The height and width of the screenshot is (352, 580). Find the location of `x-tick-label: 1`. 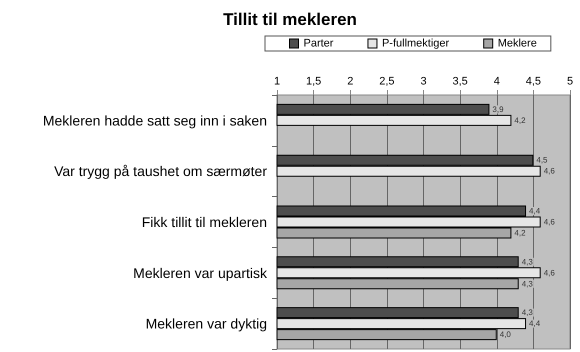

x-tick-label: 1 is located at coordinates (277, 82).